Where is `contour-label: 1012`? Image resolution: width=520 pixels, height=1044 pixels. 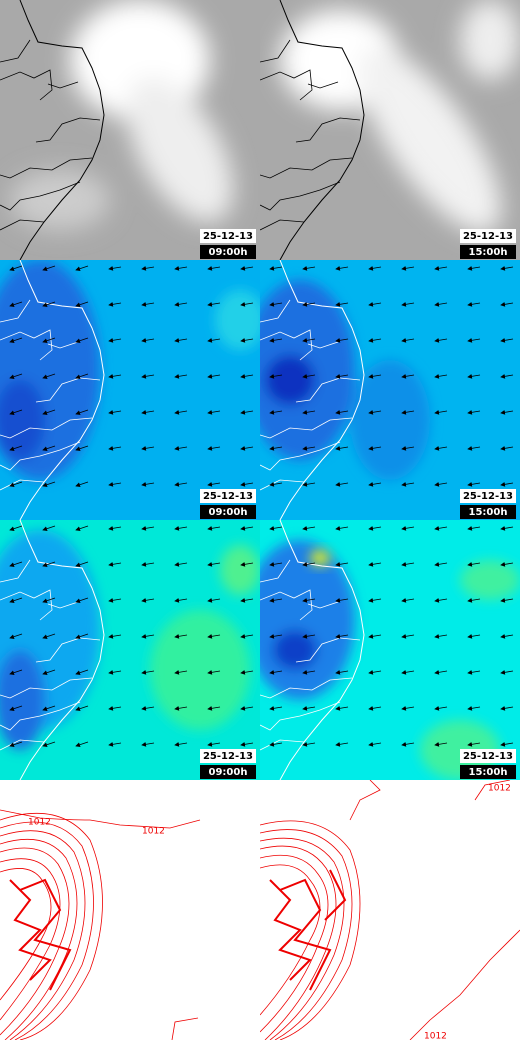 contour-label: 1012 is located at coordinates (153, 832).